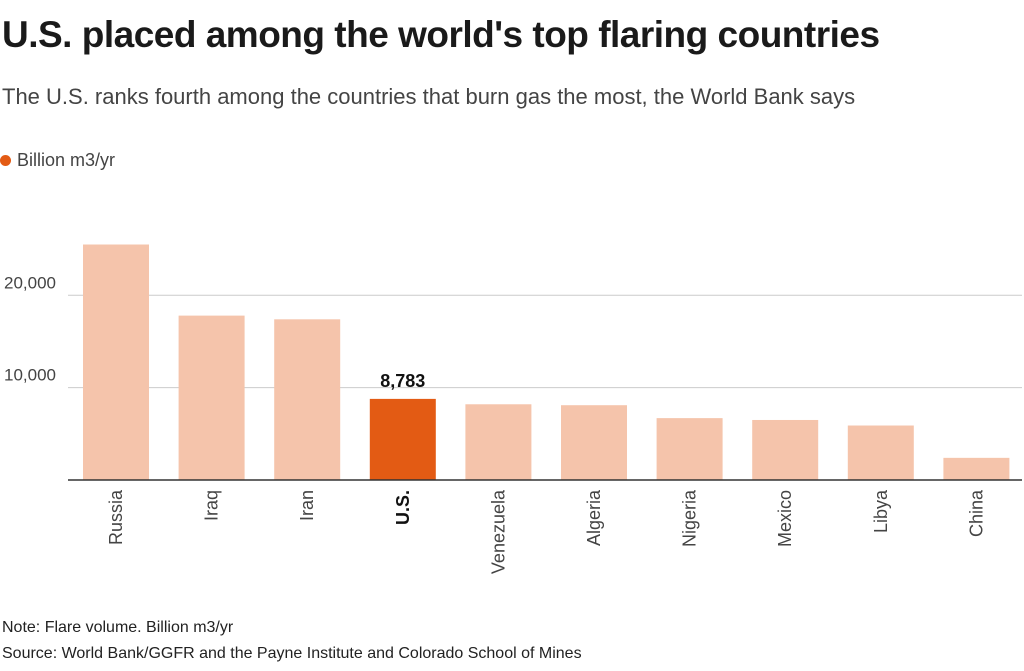 The height and width of the screenshot is (671, 1024). I want to click on bar-iran, so click(307, 399).